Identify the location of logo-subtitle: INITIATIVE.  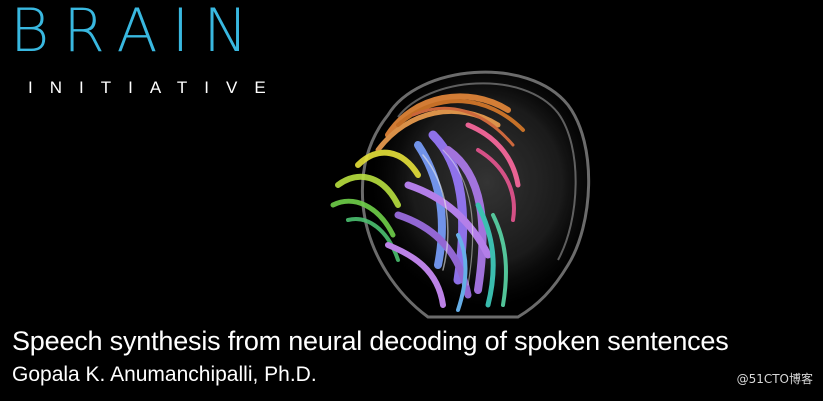
(155, 87).